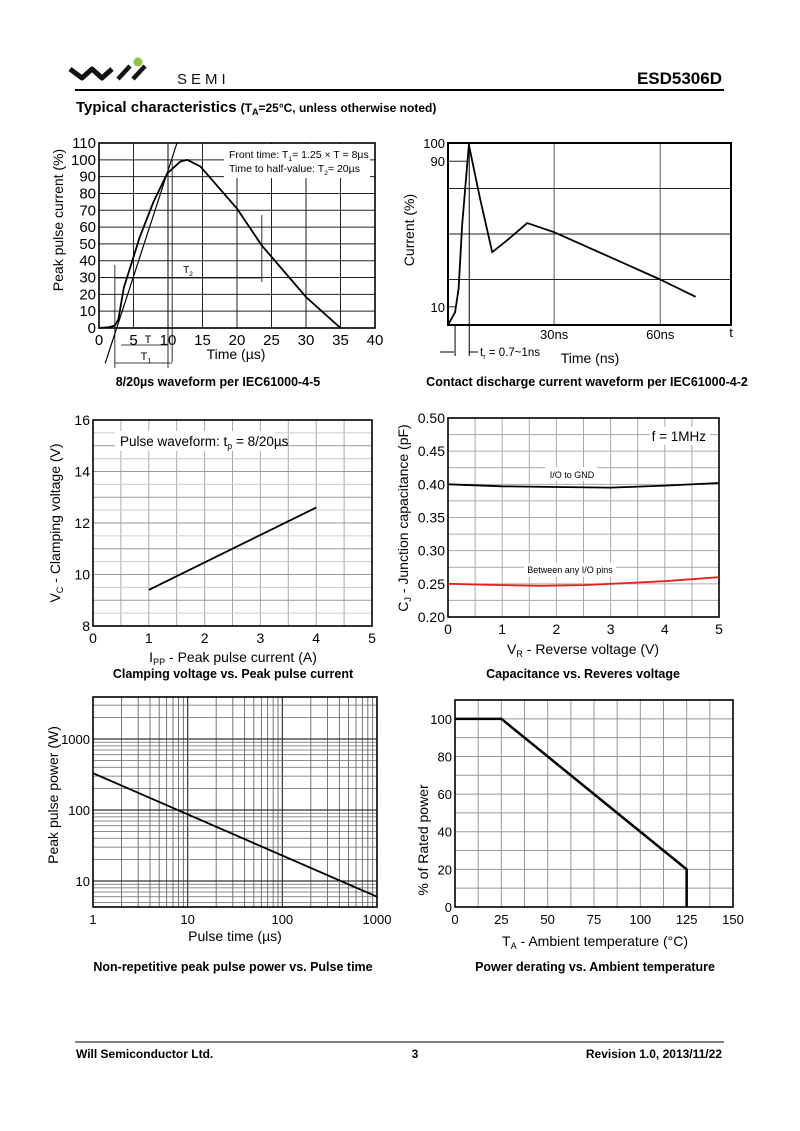  Describe the element at coordinates (237, 340) in the screenshot. I see `x-tick-label: 20` at that location.